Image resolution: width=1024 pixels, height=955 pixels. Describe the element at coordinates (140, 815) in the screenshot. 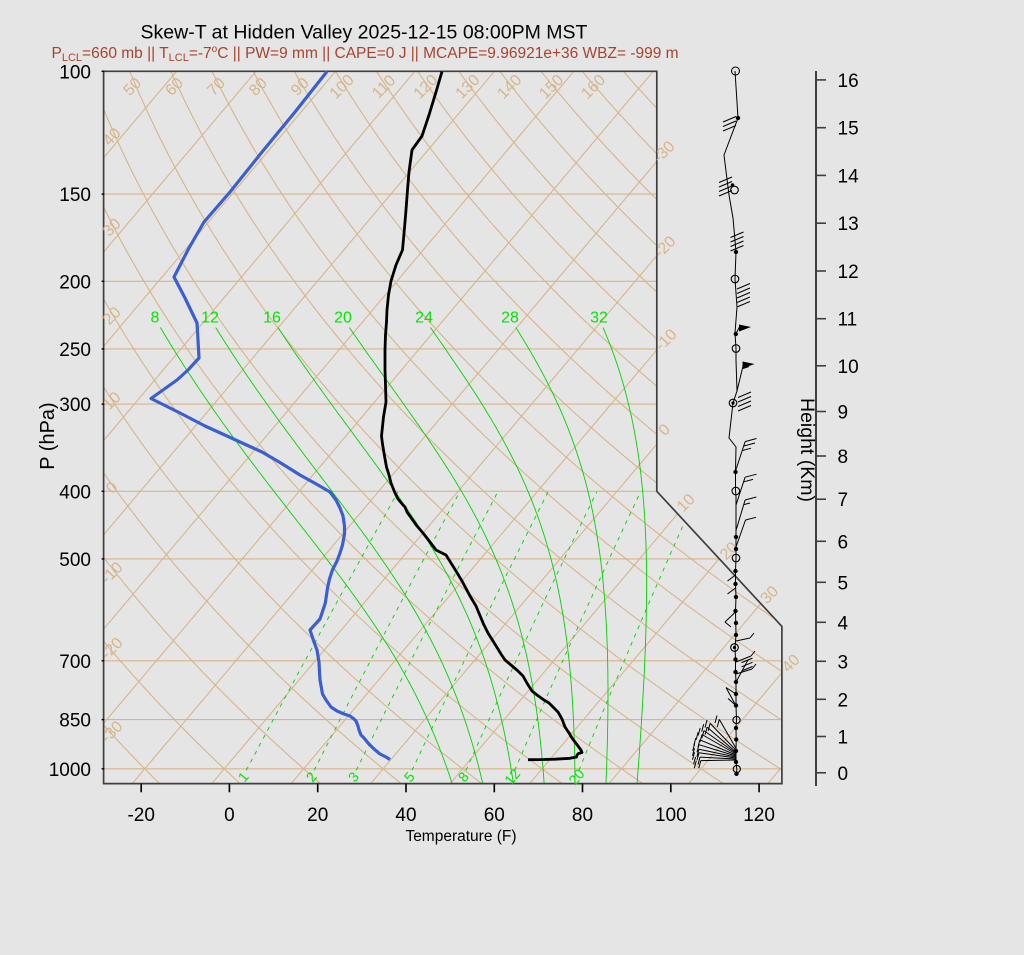

I see `svg-text: -20` at that location.